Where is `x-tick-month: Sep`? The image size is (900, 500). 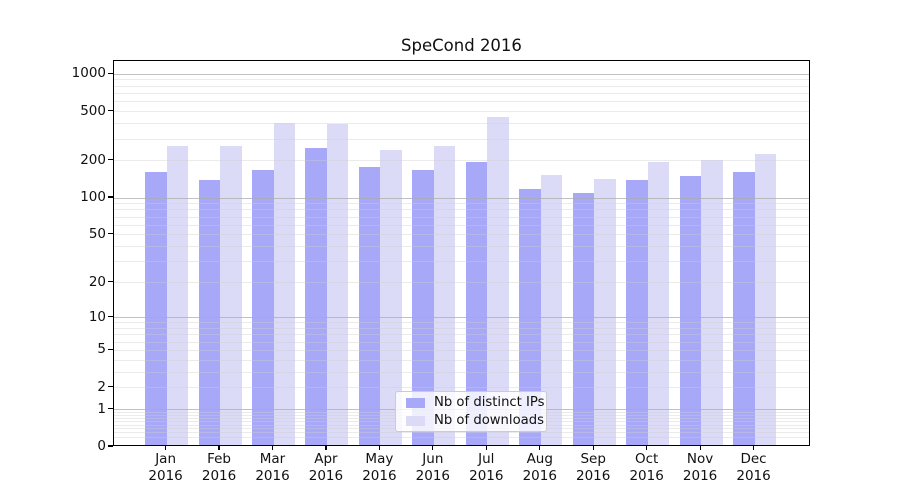 x-tick-month: Sep is located at coordinates (593, 459).